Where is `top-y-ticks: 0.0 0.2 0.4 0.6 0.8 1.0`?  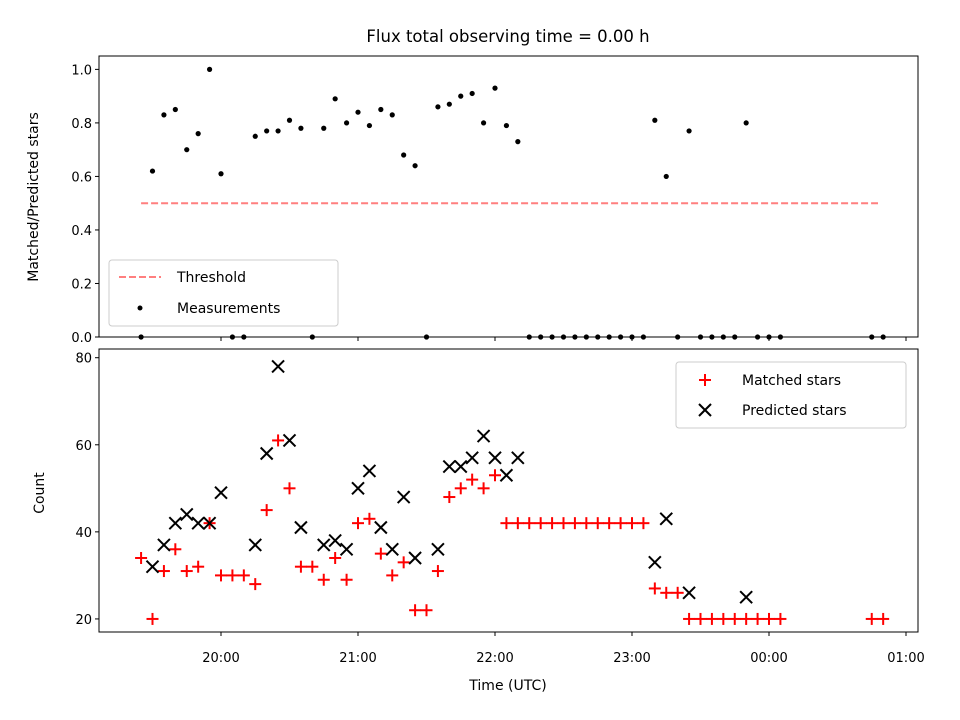
top-y-ticks: 0.0 0.2 0.4 0.6 0.8 1.0 is located at coordinates (85, 204).